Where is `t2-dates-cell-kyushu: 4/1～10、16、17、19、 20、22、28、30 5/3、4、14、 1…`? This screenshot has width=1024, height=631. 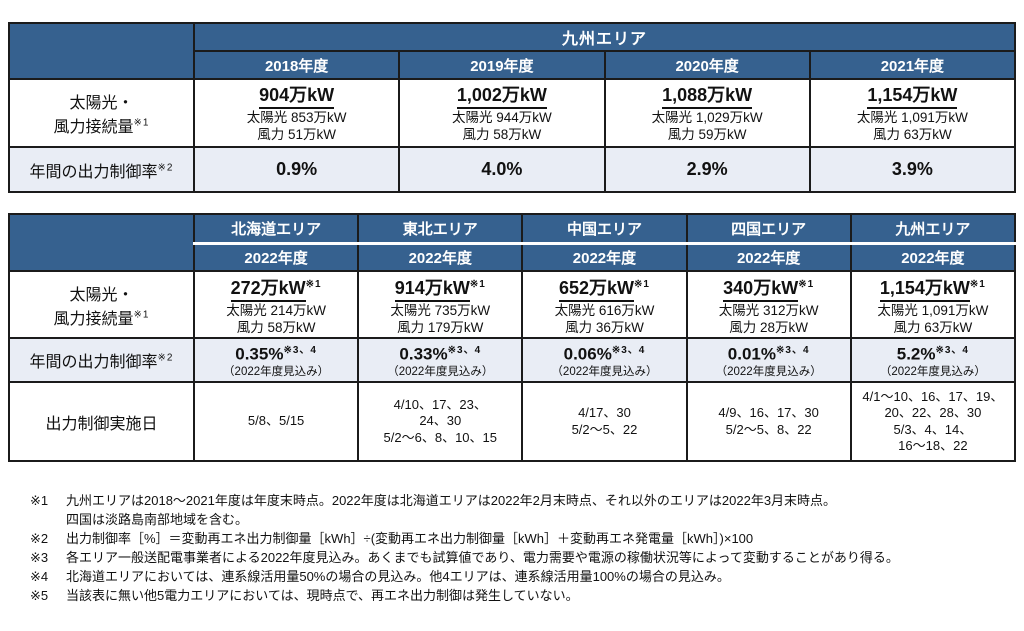
t2-dates-cell-kyushu: 4/1～10、16、17、19、 20、22、28、30 5/3、4、14、 1… is located at coordinates (933, 421).